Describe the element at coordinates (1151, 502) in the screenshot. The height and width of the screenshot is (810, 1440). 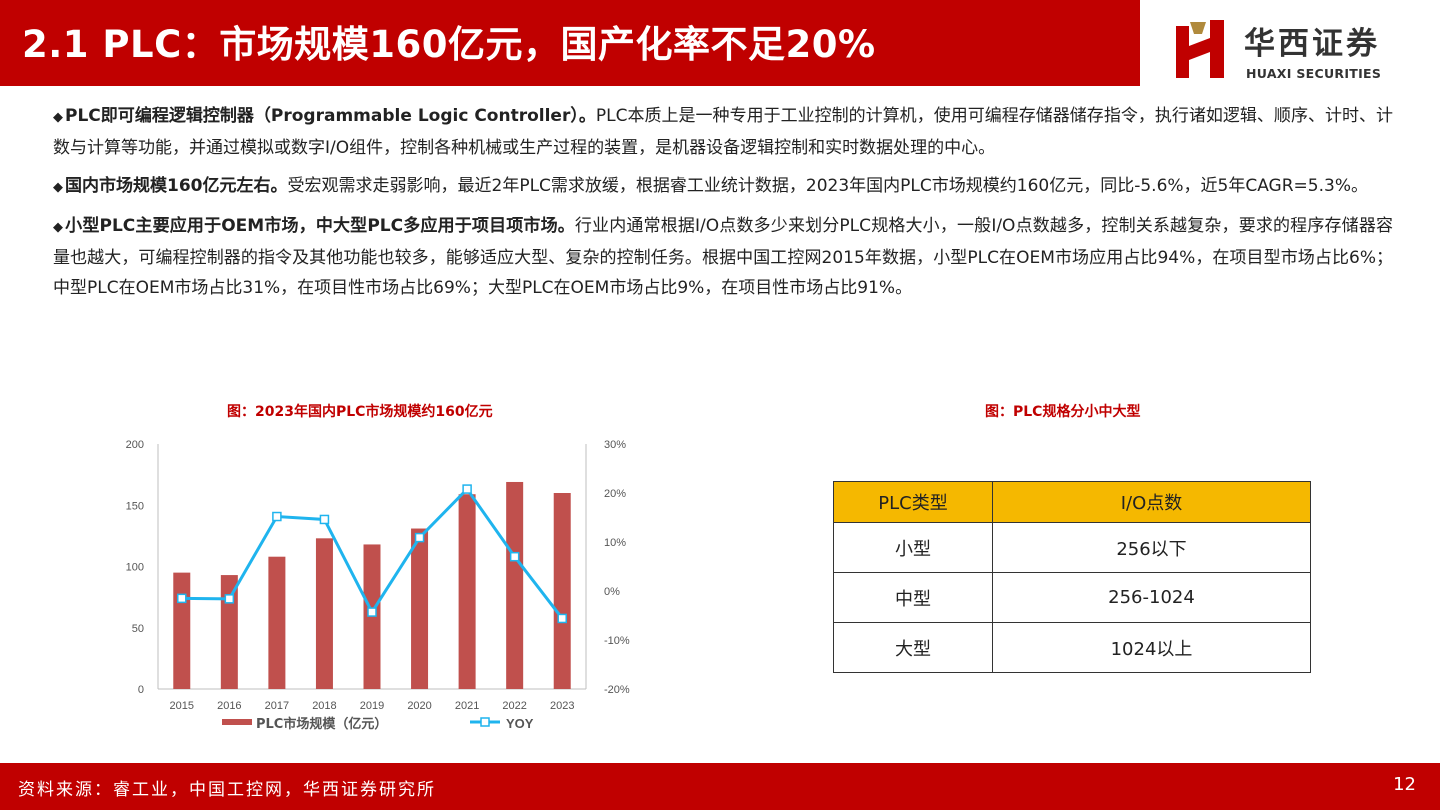
I see `table-header-cell: I/O点数` at that location.